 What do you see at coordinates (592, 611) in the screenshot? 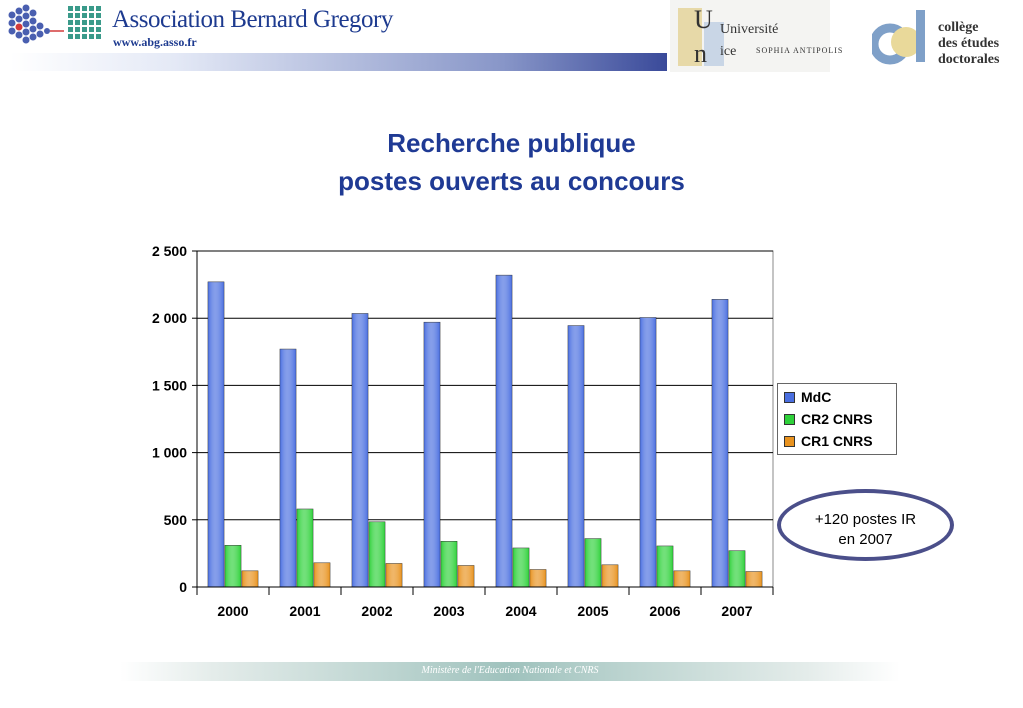
I see `x-tick-label-2005: 2005` at bounding box center [592, 611].